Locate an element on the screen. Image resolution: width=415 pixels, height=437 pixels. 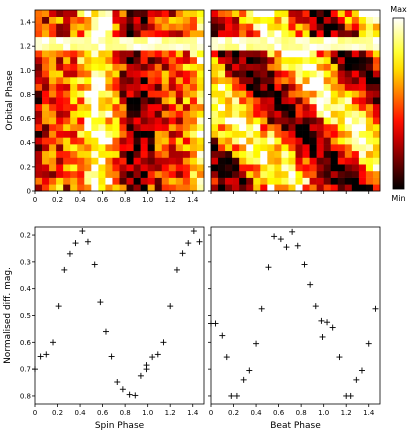
y-tick-label: 0.8 is located at coordinates (25, 396).